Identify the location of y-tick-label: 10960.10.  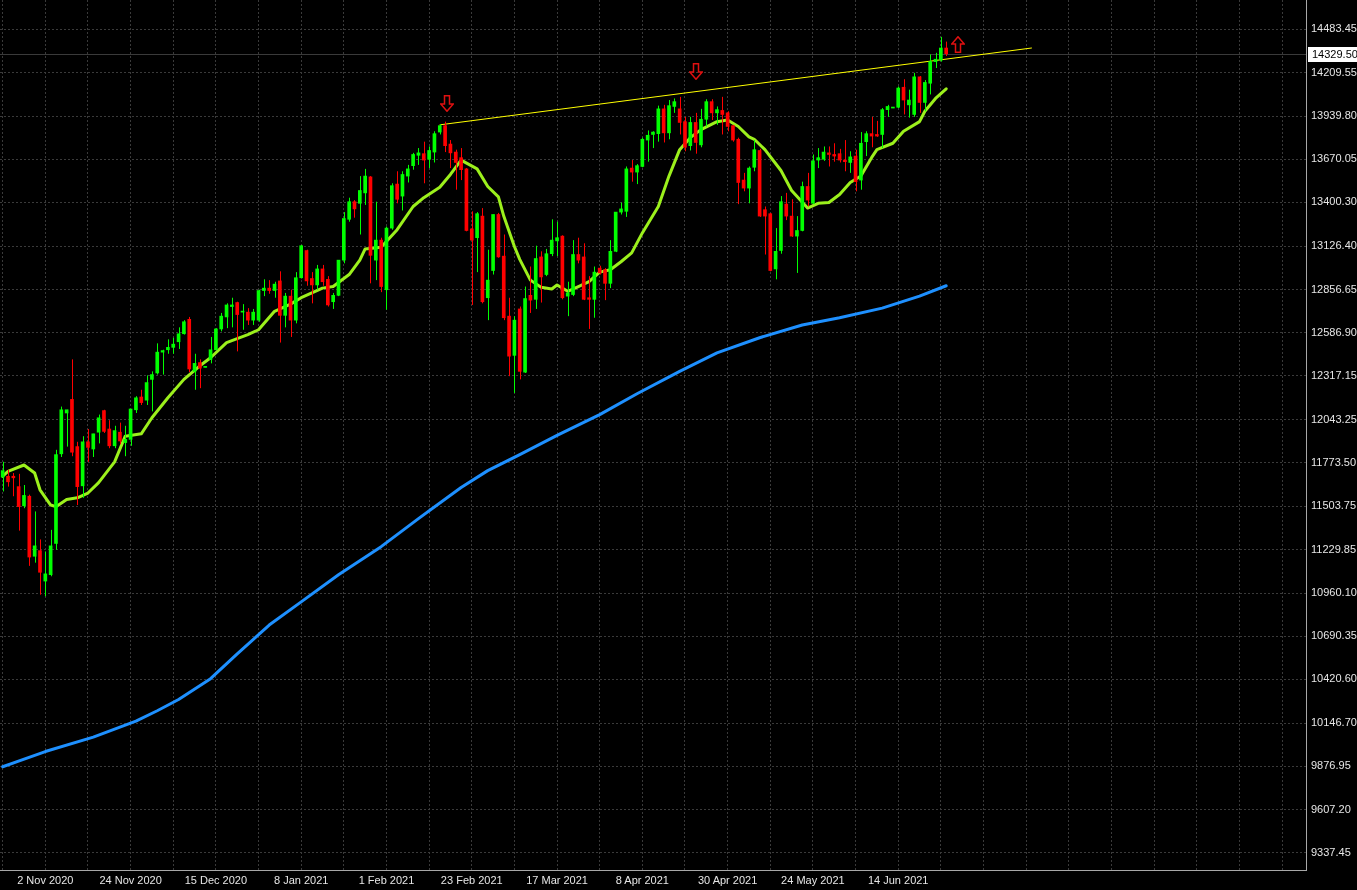
(1334, 592).